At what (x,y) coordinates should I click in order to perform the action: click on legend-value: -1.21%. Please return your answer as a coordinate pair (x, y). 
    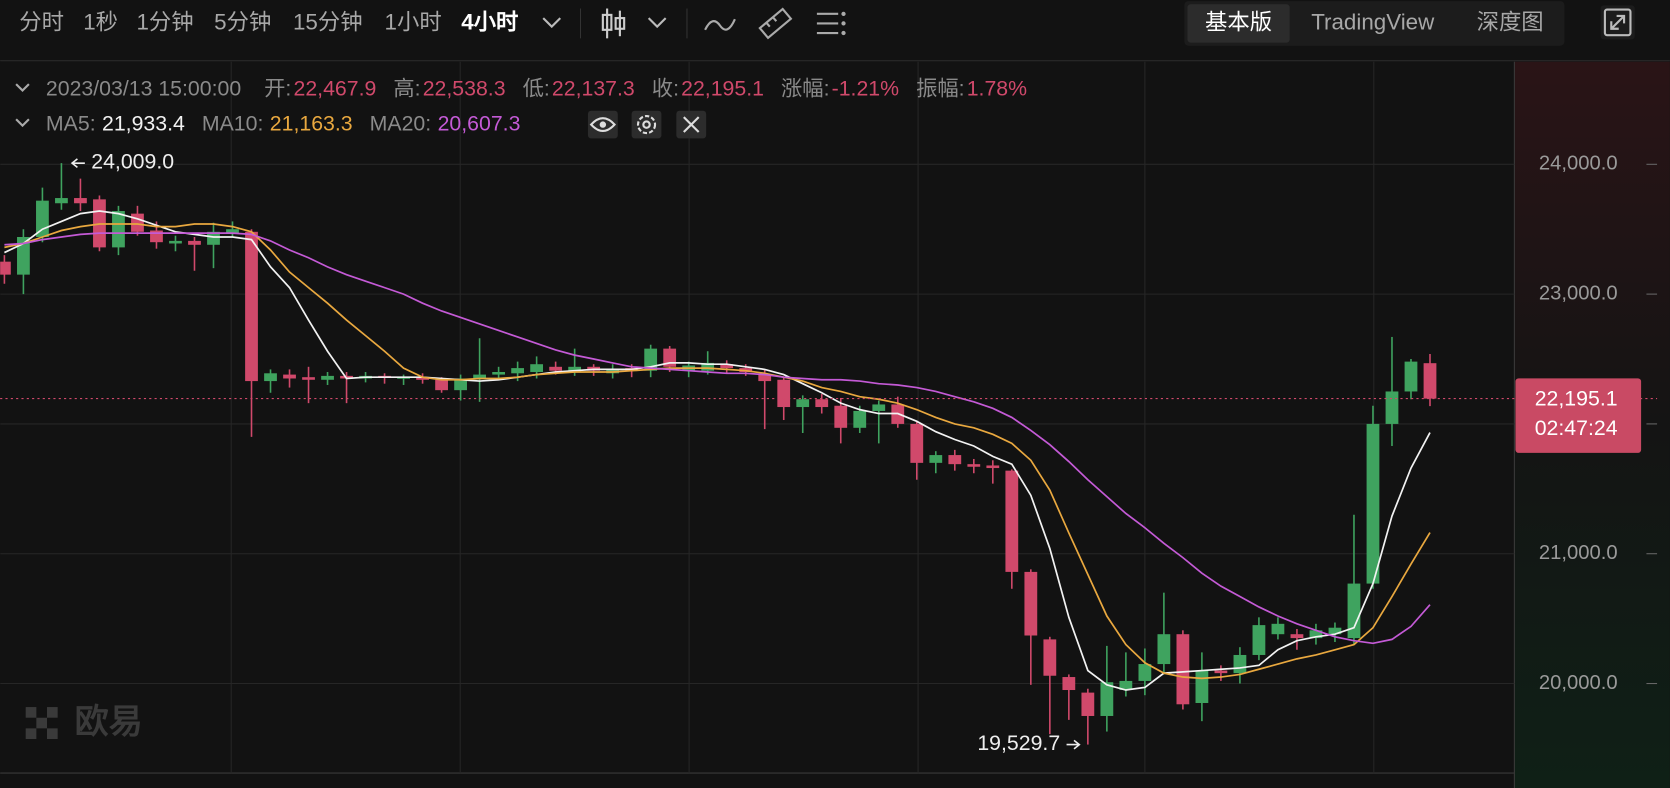
    Looking at the image, I should click on (866, 88).